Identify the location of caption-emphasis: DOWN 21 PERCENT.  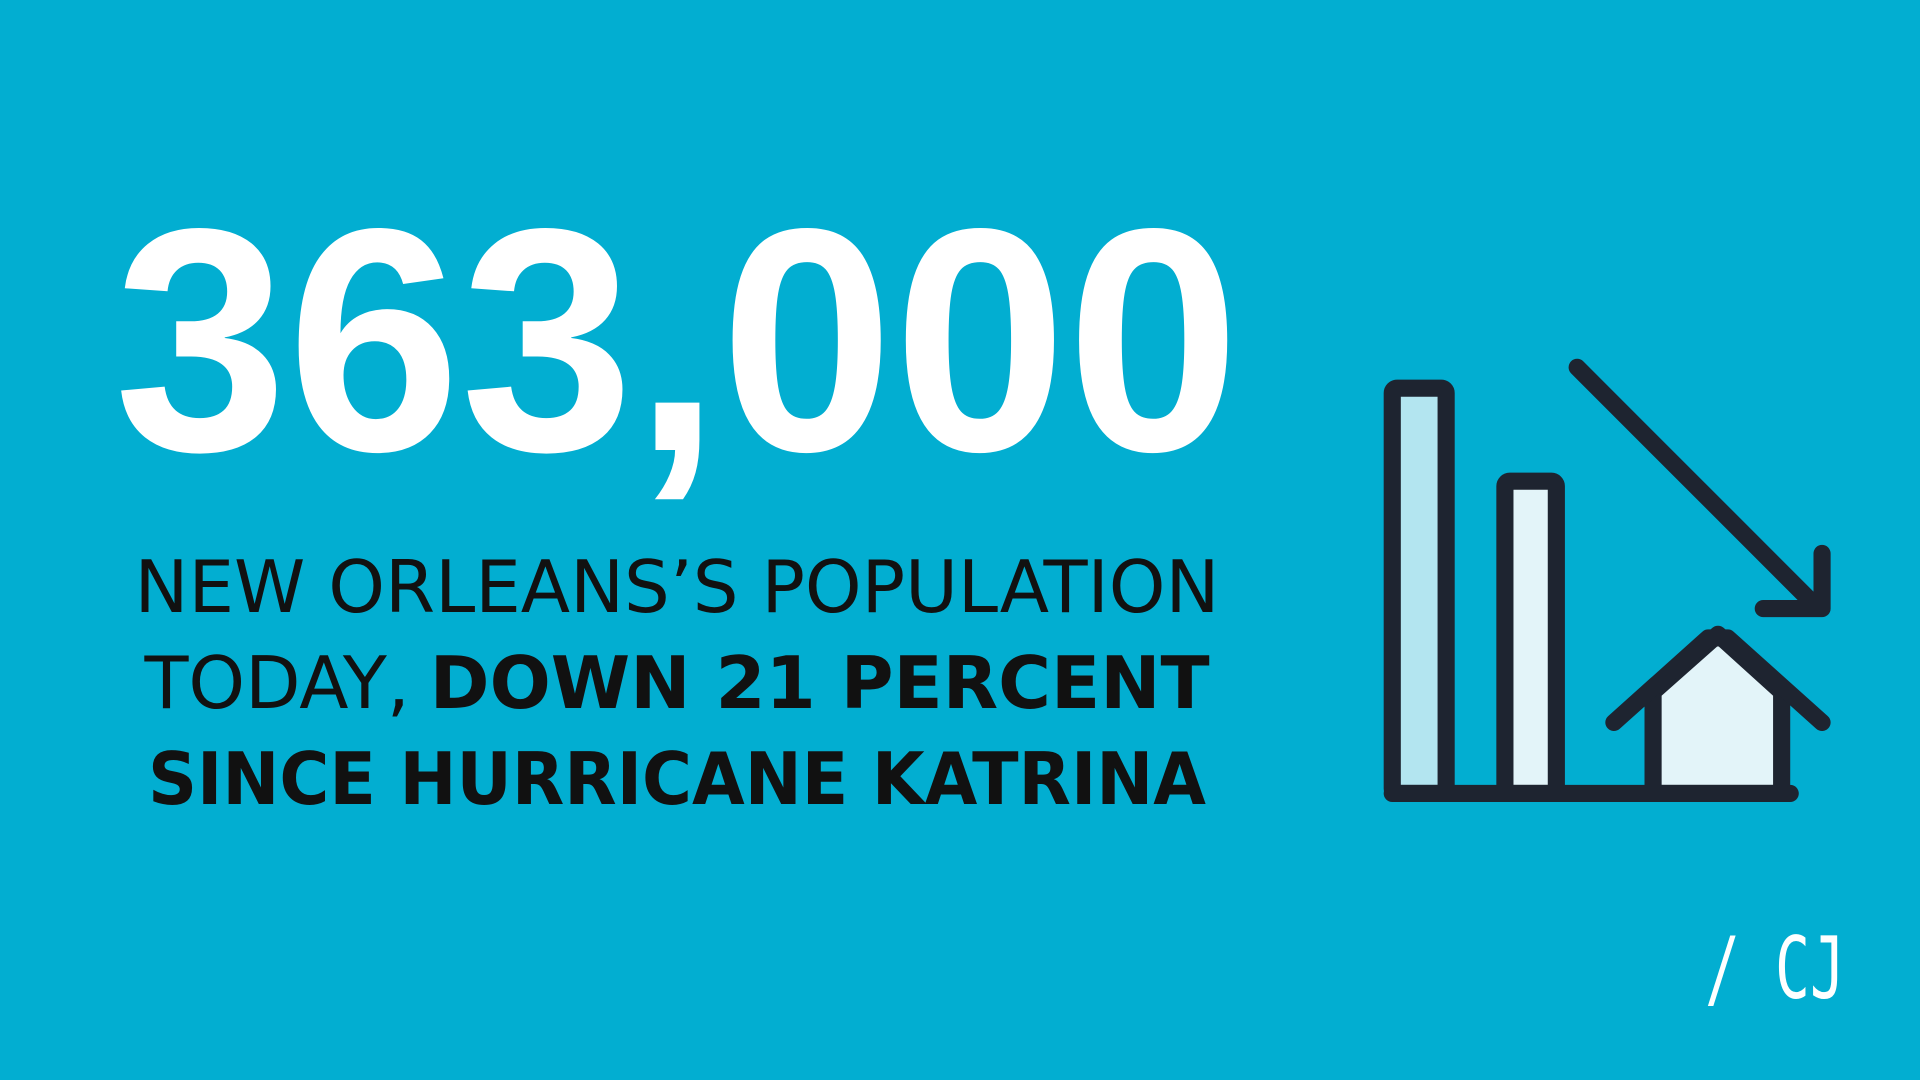
(820, 683).